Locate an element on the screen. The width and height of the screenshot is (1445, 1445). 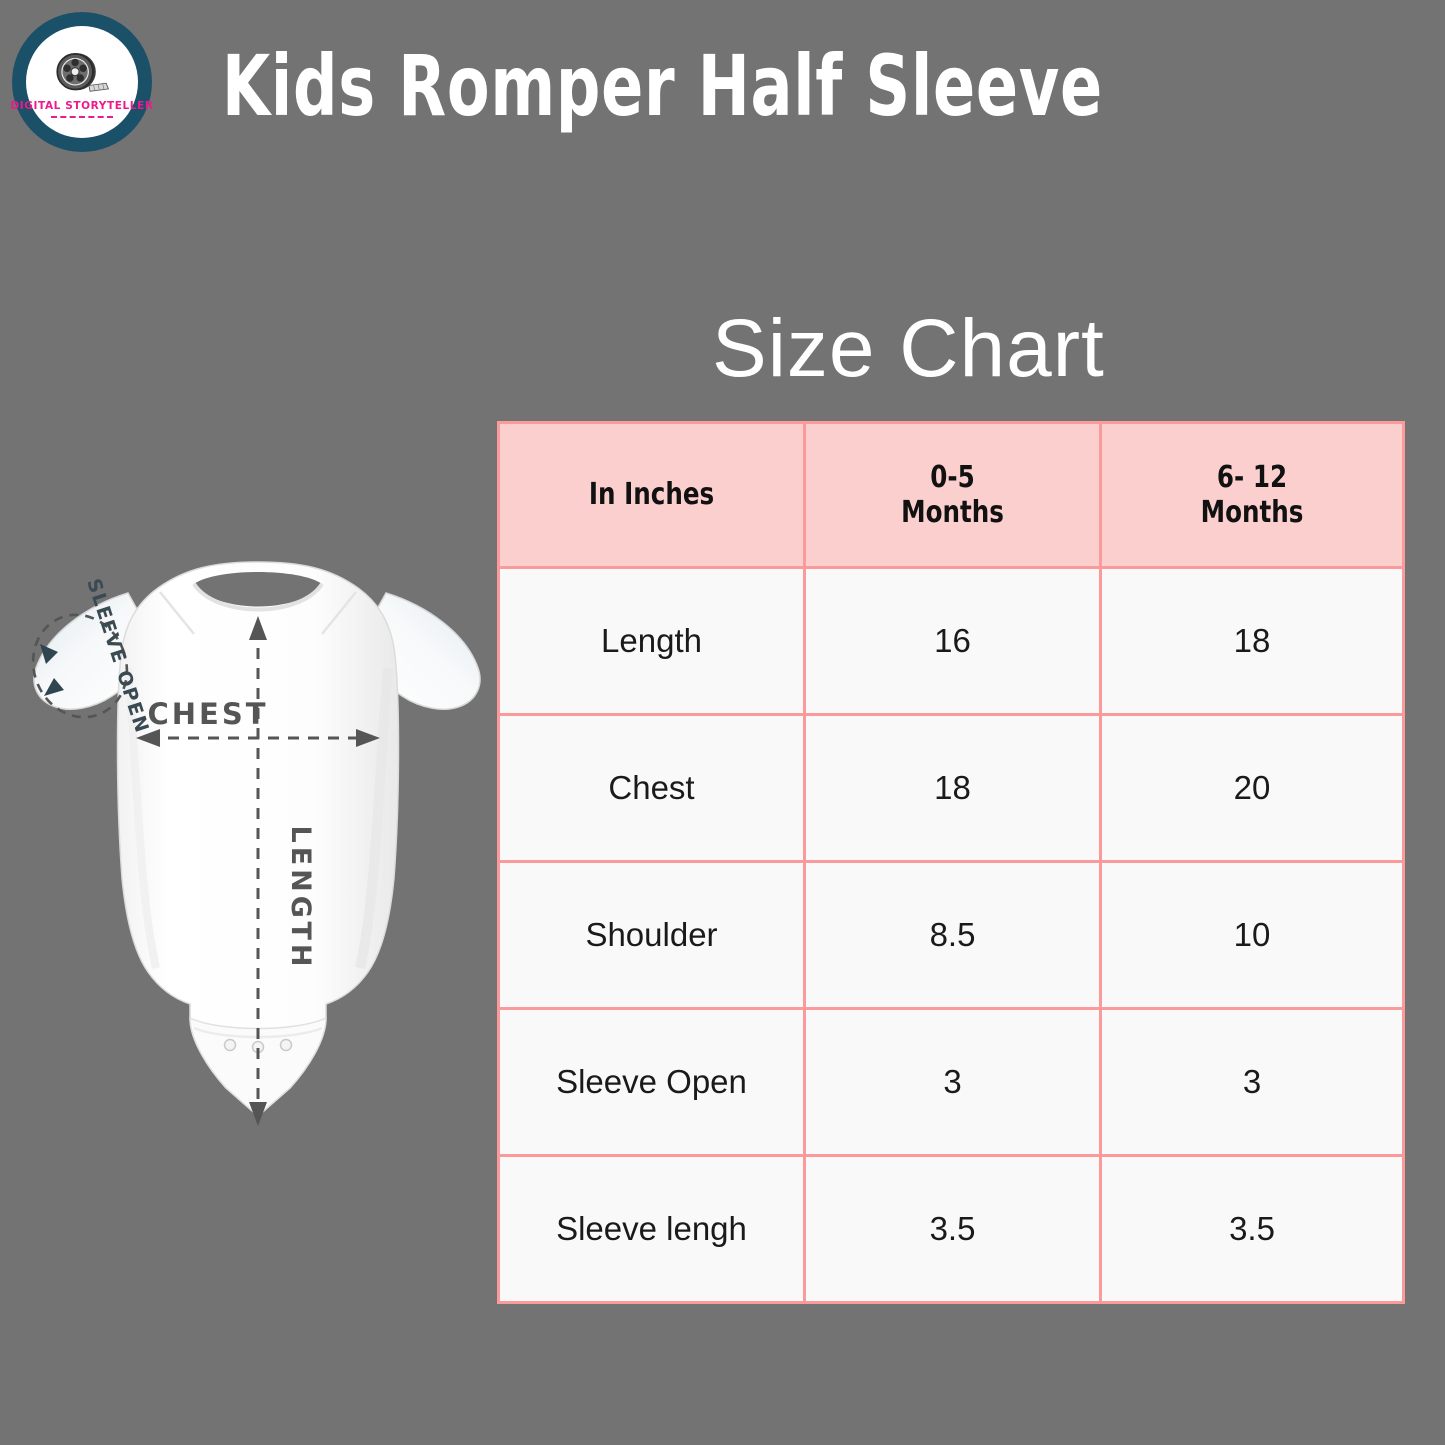
measurement-annotations is located at coordinates (205, 869).